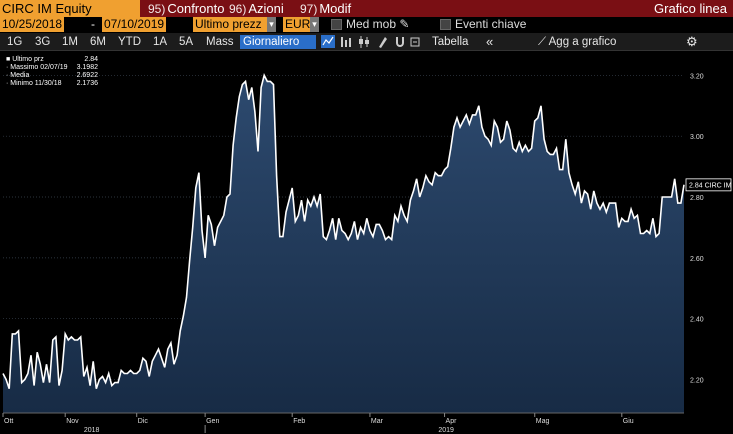 The image size is (733, 434). What do you see at coordinates (8, 421) in the screenshot?
I see `x-tick-label: Ott` at bounding box center [8, 421].